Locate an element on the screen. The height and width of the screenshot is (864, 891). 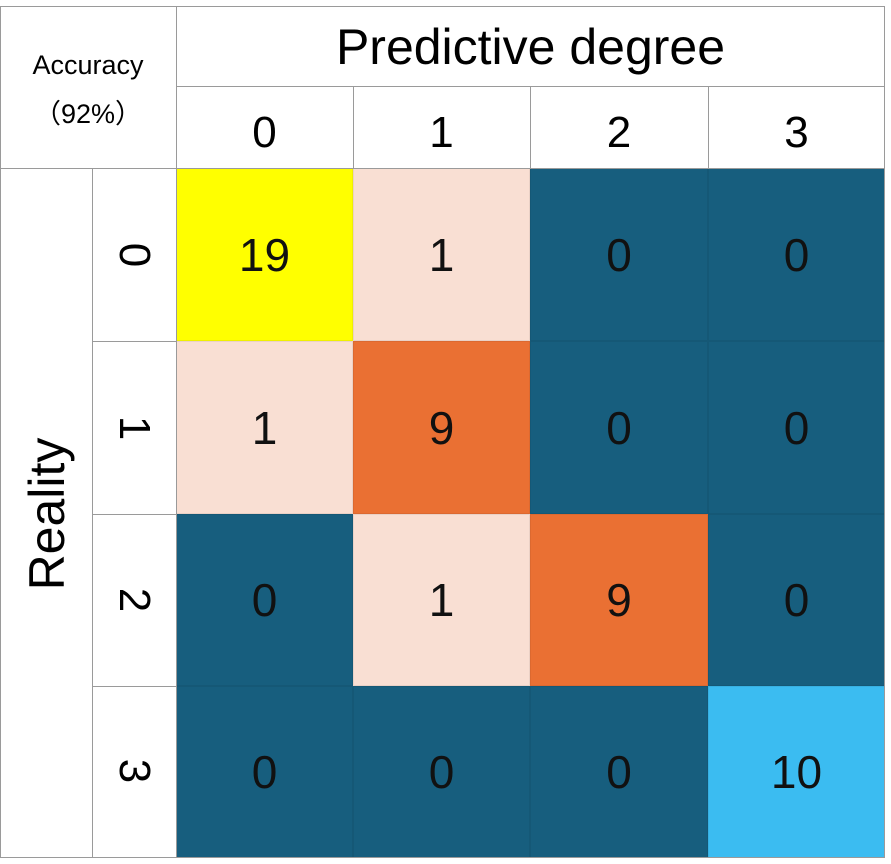
x-tick-label: 2 is located at coordinates (619, 132).